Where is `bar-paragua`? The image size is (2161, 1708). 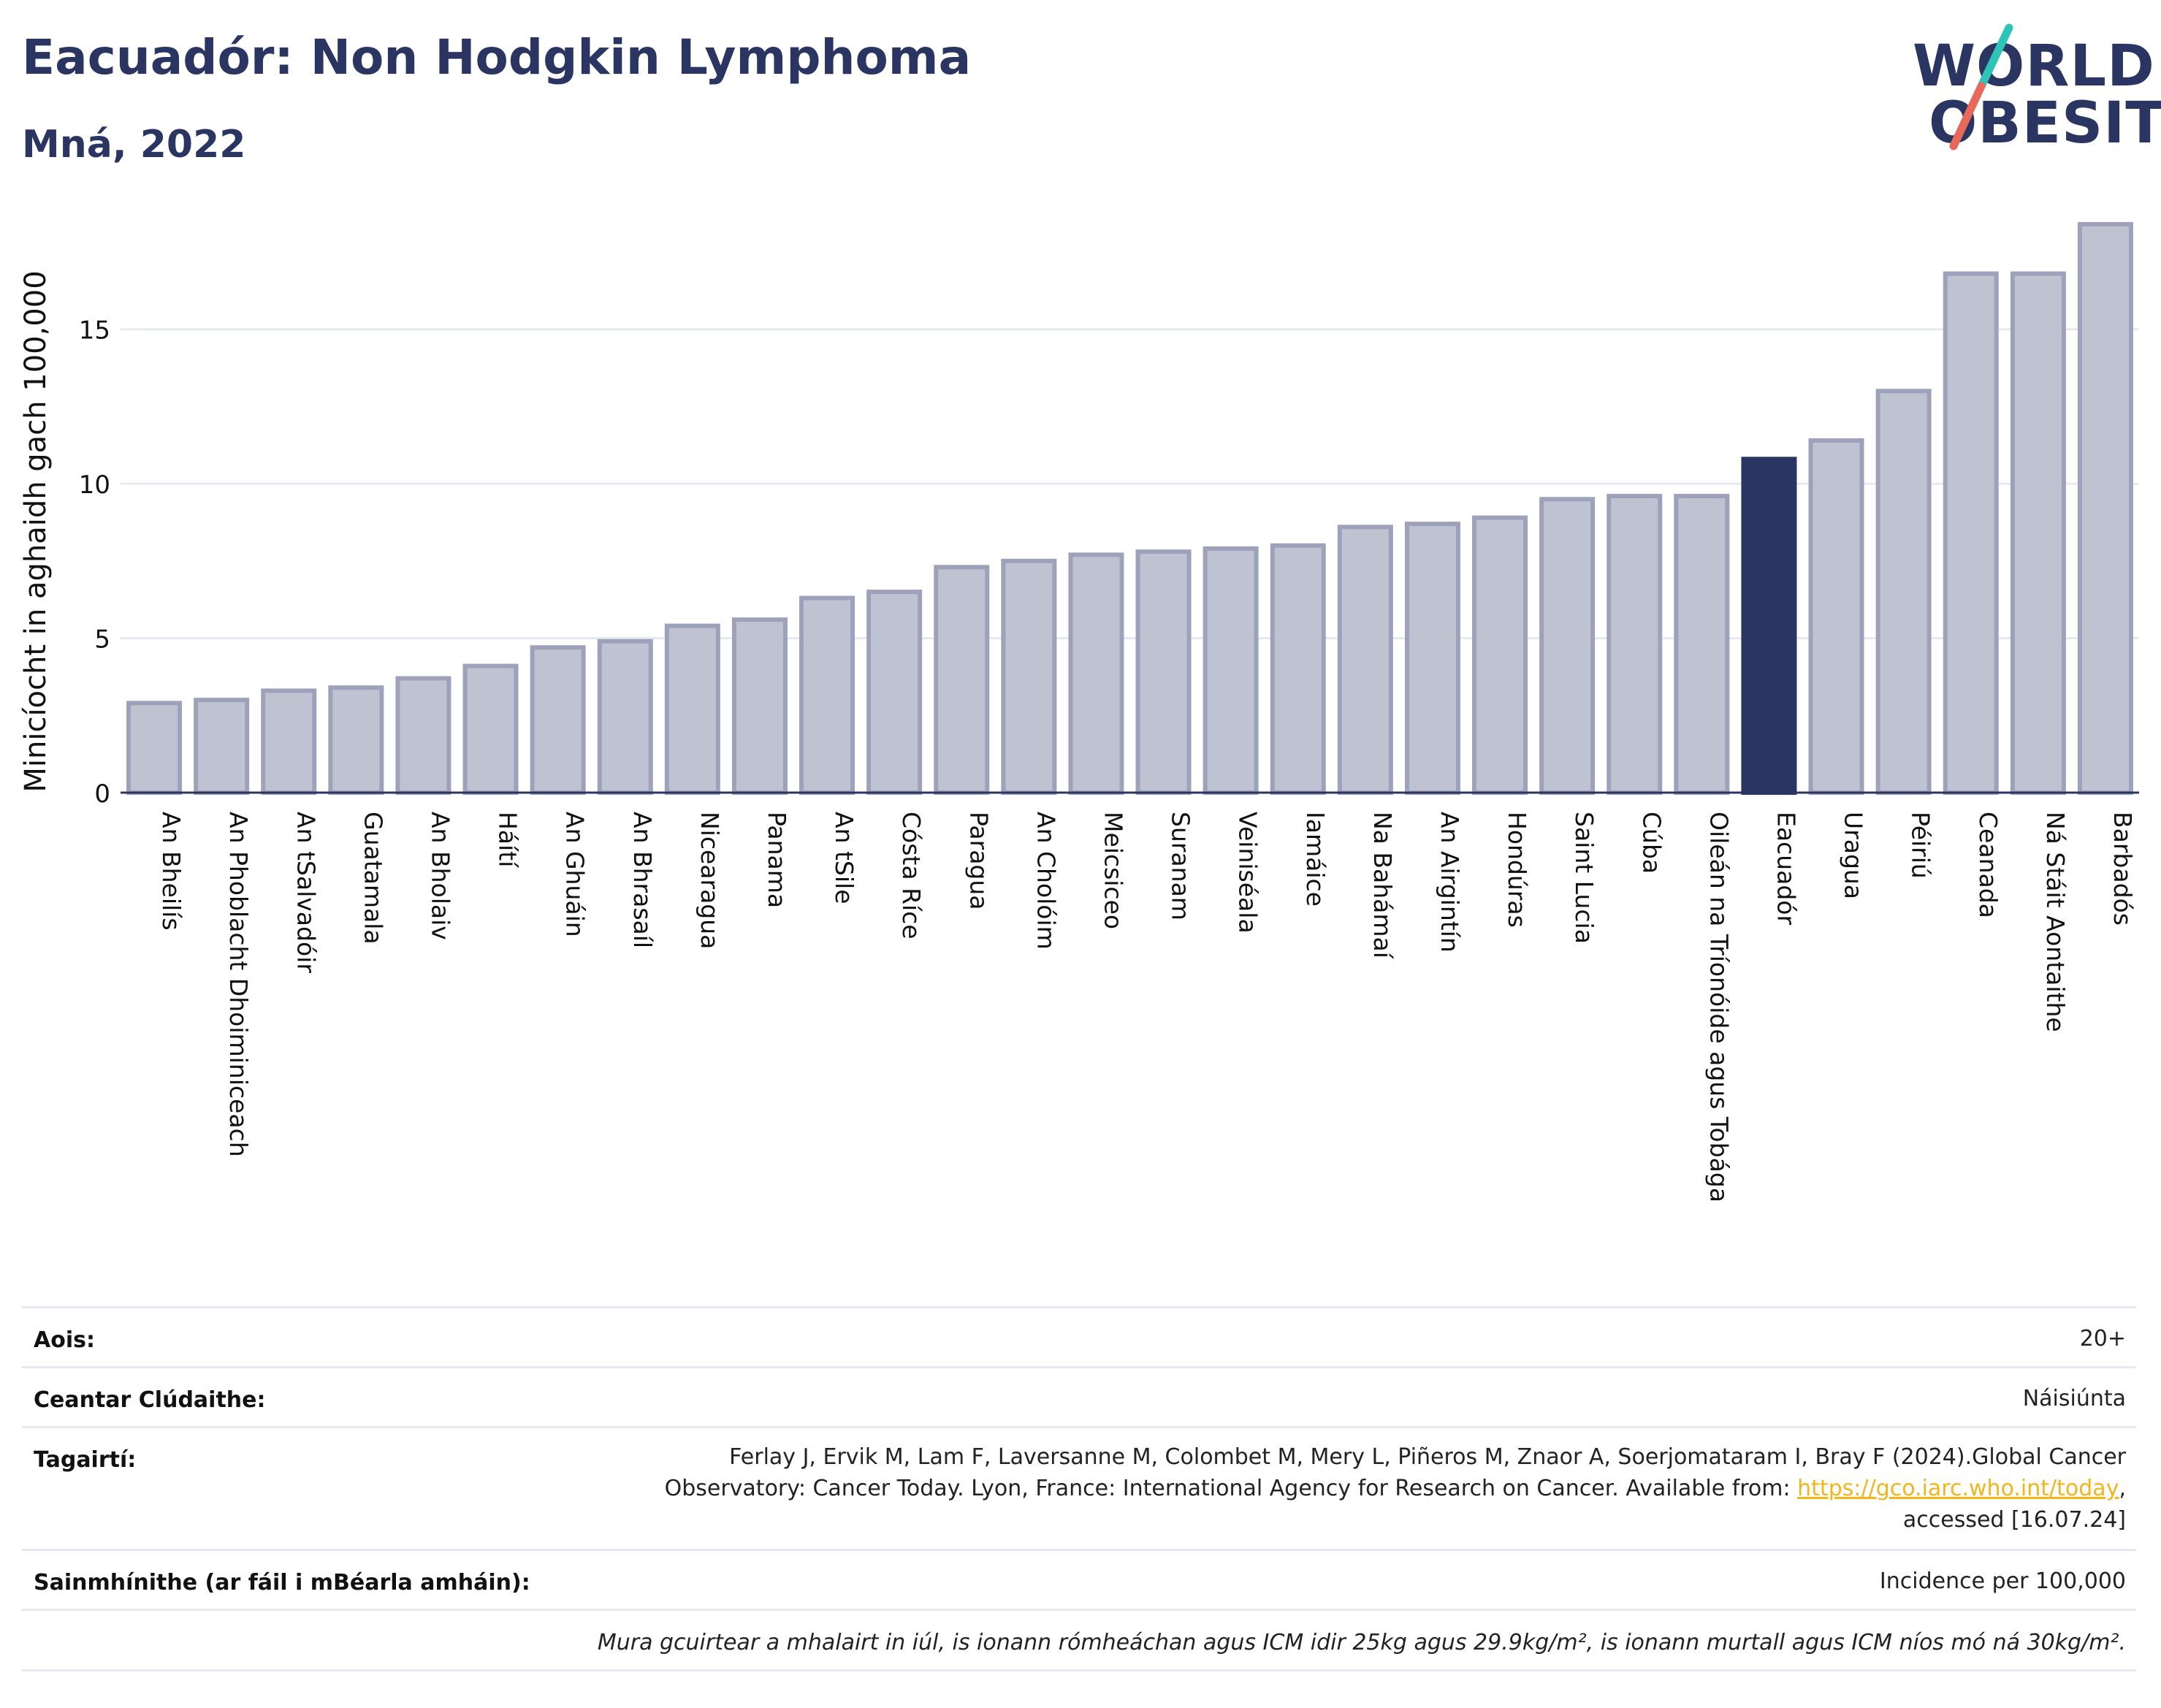 bar-paragua is located at coordinates (962, 680).